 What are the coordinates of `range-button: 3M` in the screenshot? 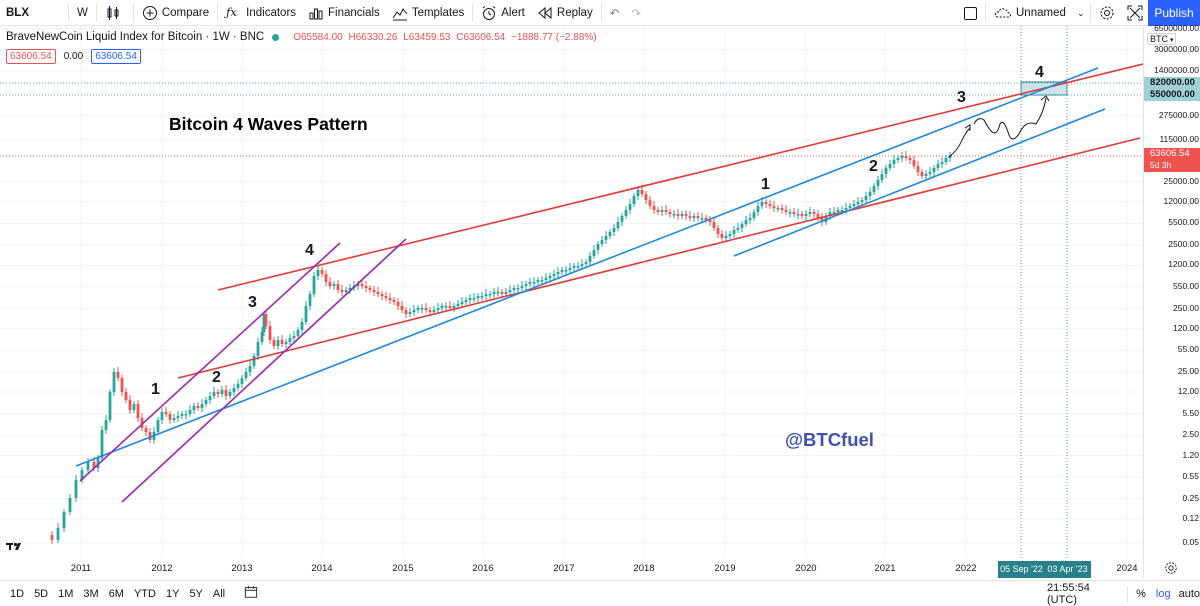 It's located at (91, 593).